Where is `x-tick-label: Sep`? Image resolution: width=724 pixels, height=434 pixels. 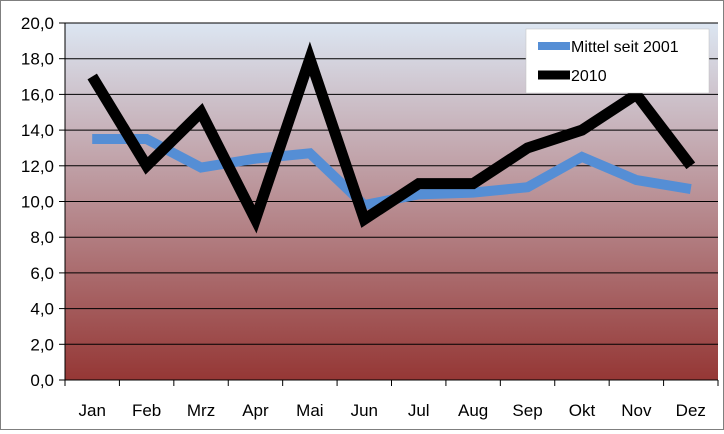 x-tick-label: Sep is located at coordinates (527, 410).